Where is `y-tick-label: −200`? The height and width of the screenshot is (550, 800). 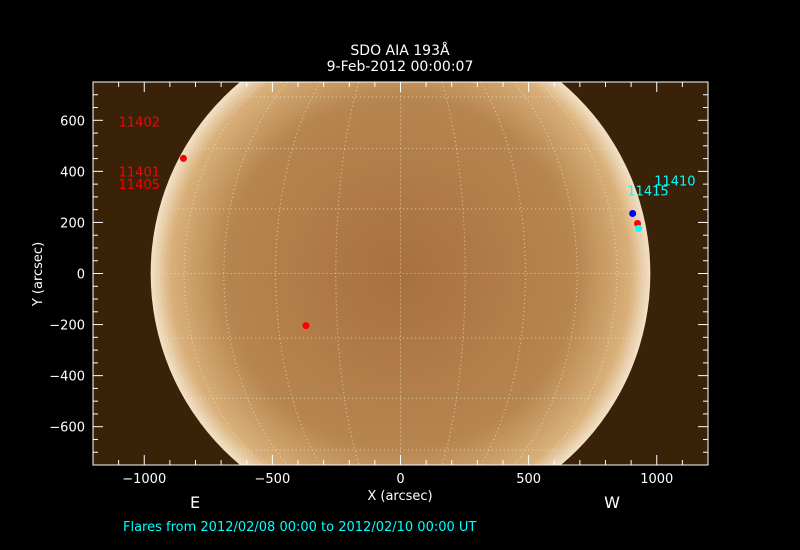 y-tick-label: −200 is located at coordinates (67, 326).